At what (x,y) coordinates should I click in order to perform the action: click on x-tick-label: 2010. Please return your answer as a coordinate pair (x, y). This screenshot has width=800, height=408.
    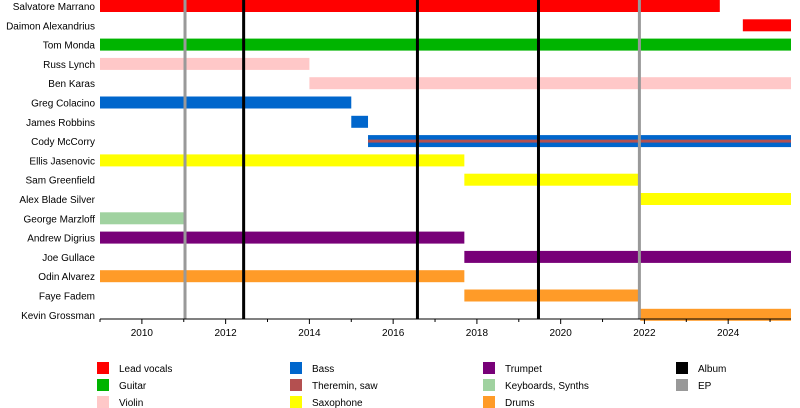
    Looking at the image, I should click on (142, 333).